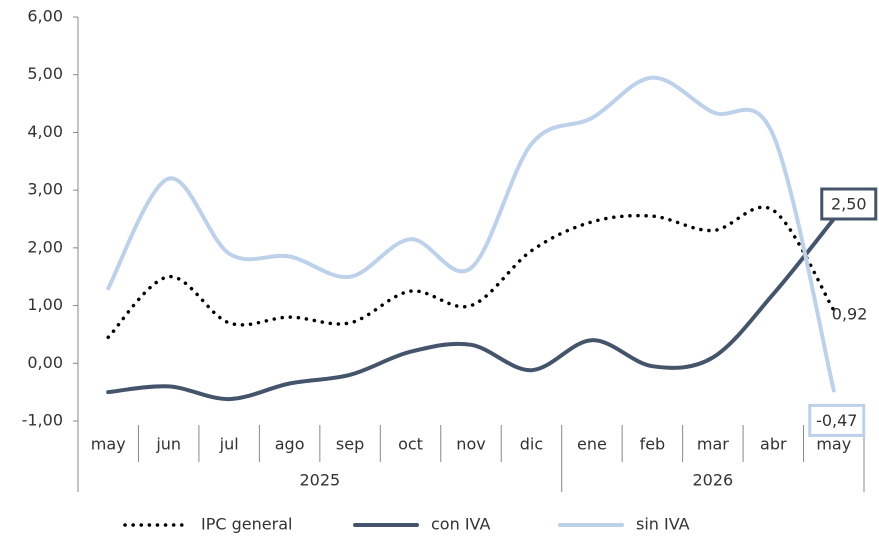  I want to click on x-tick-label: ago, so click(290, 444).